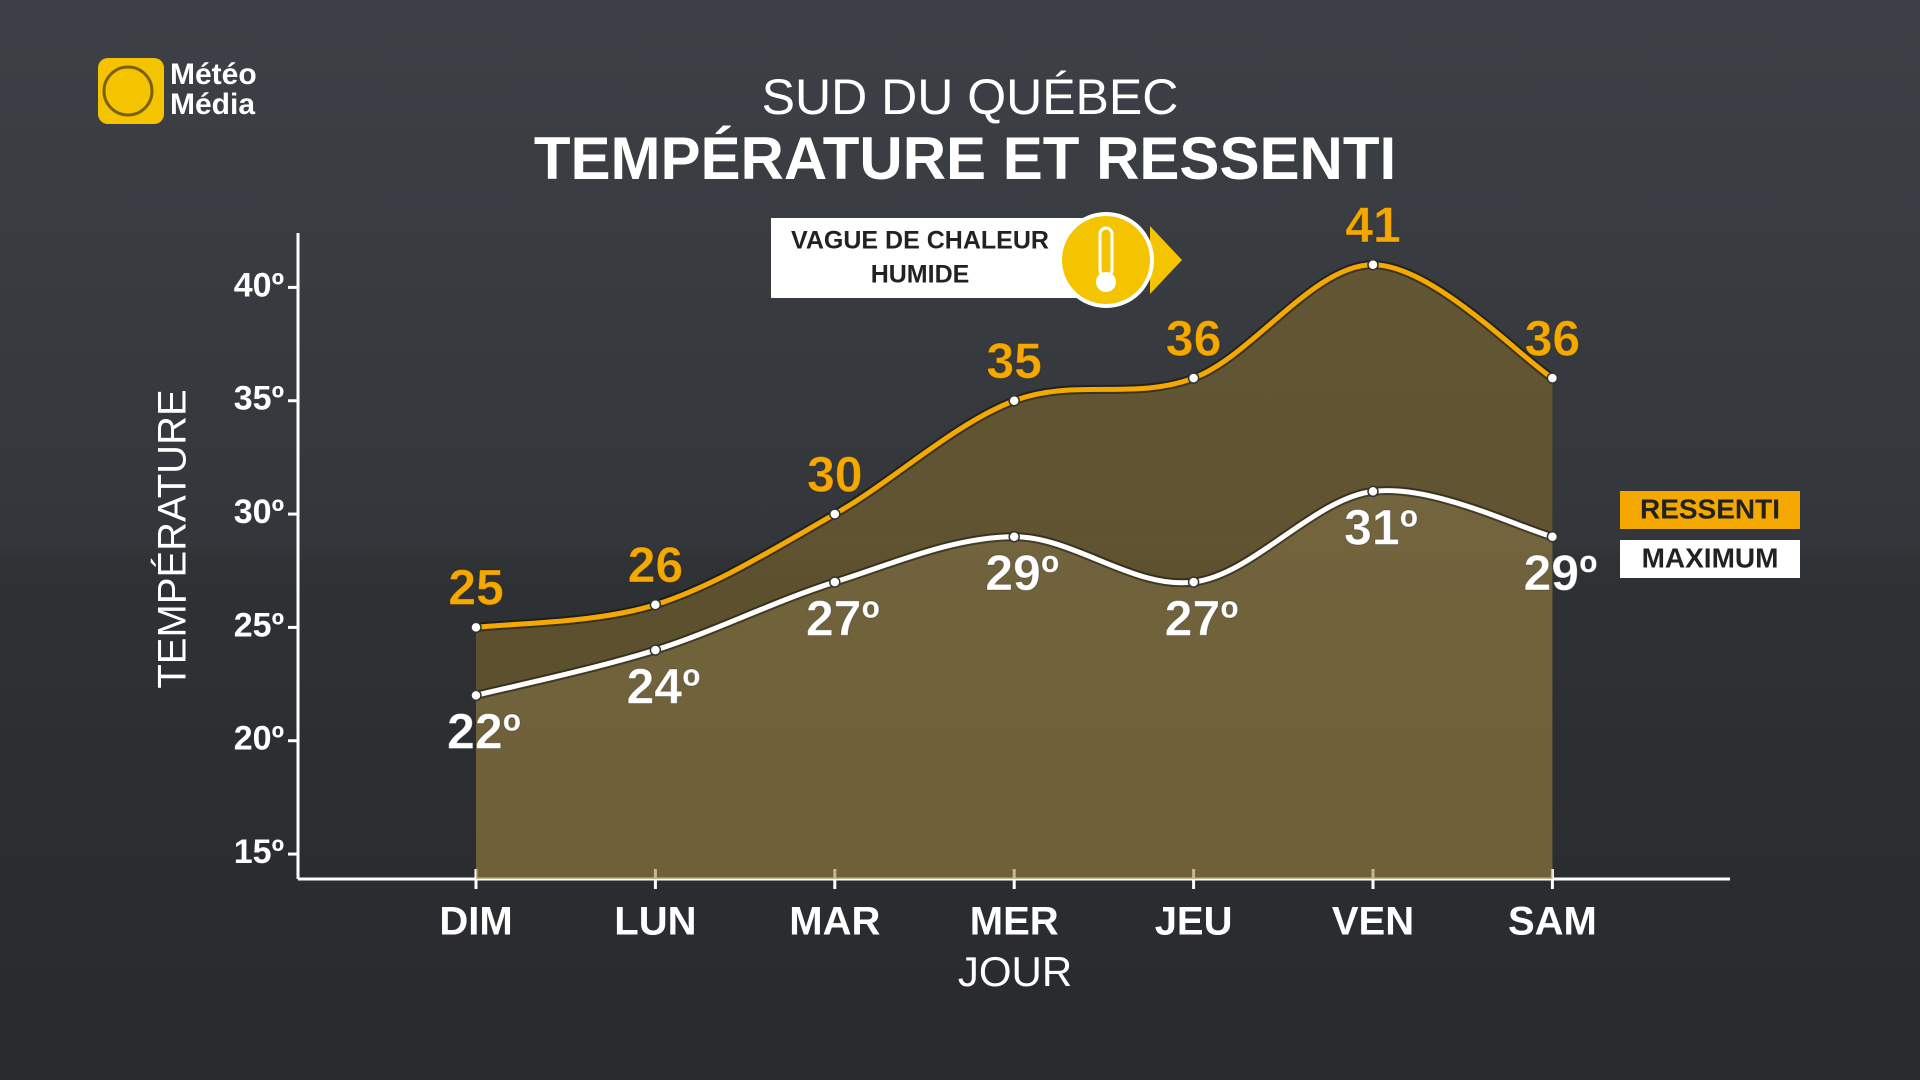 The image size is (1920, 1080). Describe the element at coordinates (128, 91) in the screenshot. I see `logo-globe` at that location.